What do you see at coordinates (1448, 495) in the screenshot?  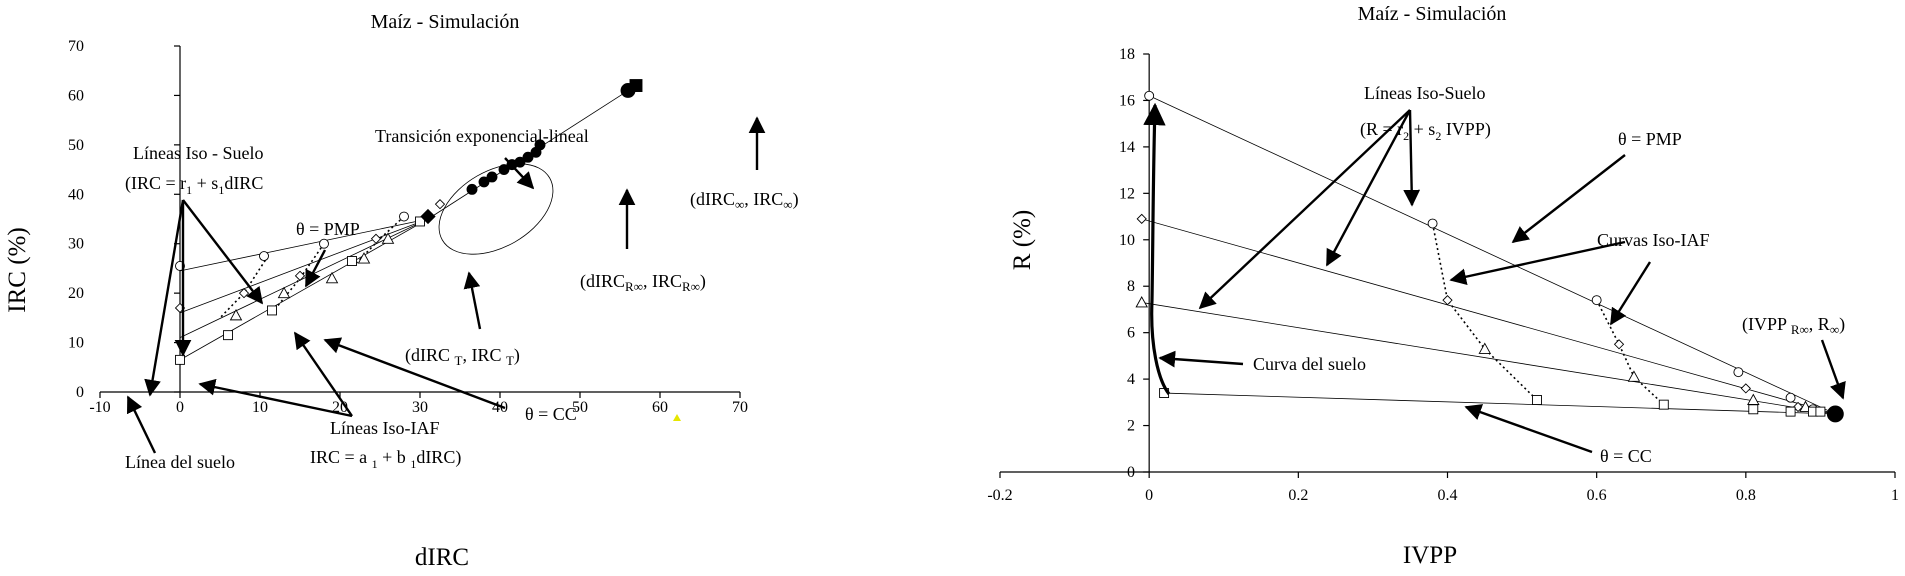 I see `x-tick-label: 0.4` at bounding box center [1448, 495].